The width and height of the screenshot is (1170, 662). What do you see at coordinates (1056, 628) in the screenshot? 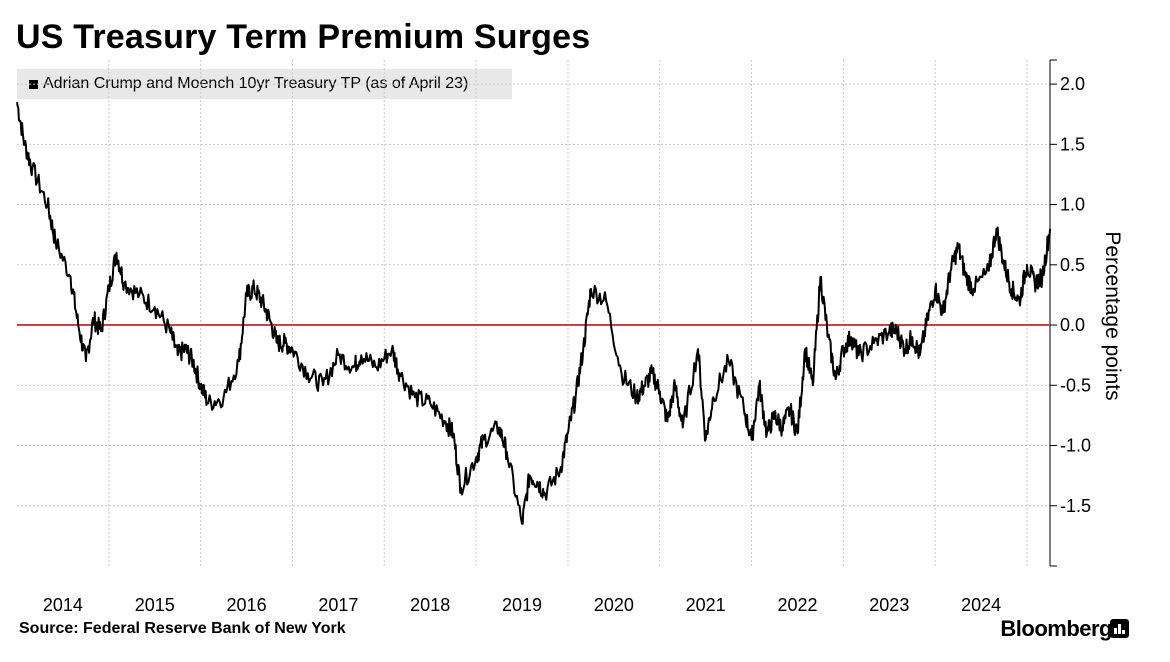
I see `bloomberg-logo: Bloomberg` at bounding box center [1056, 628].